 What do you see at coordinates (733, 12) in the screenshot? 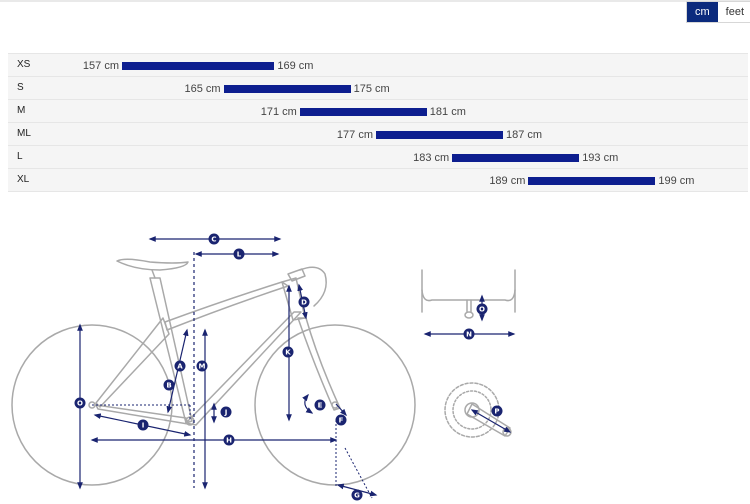
I see `unit-feet-button: feet` at bounding box center [733, 12].